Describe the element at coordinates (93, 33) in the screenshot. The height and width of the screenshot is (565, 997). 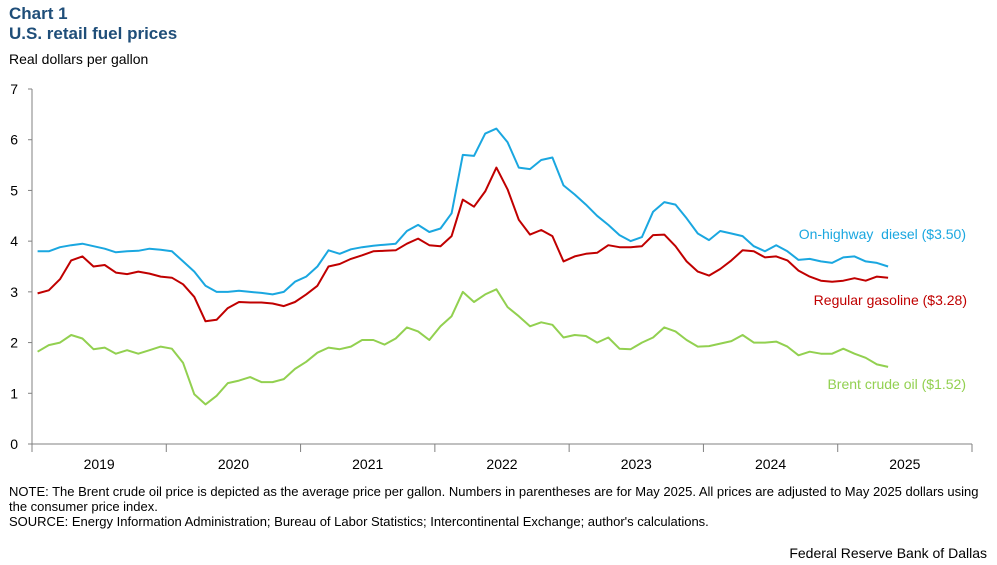
I see `chart-title: U.S. retail fuel prices` at that location.